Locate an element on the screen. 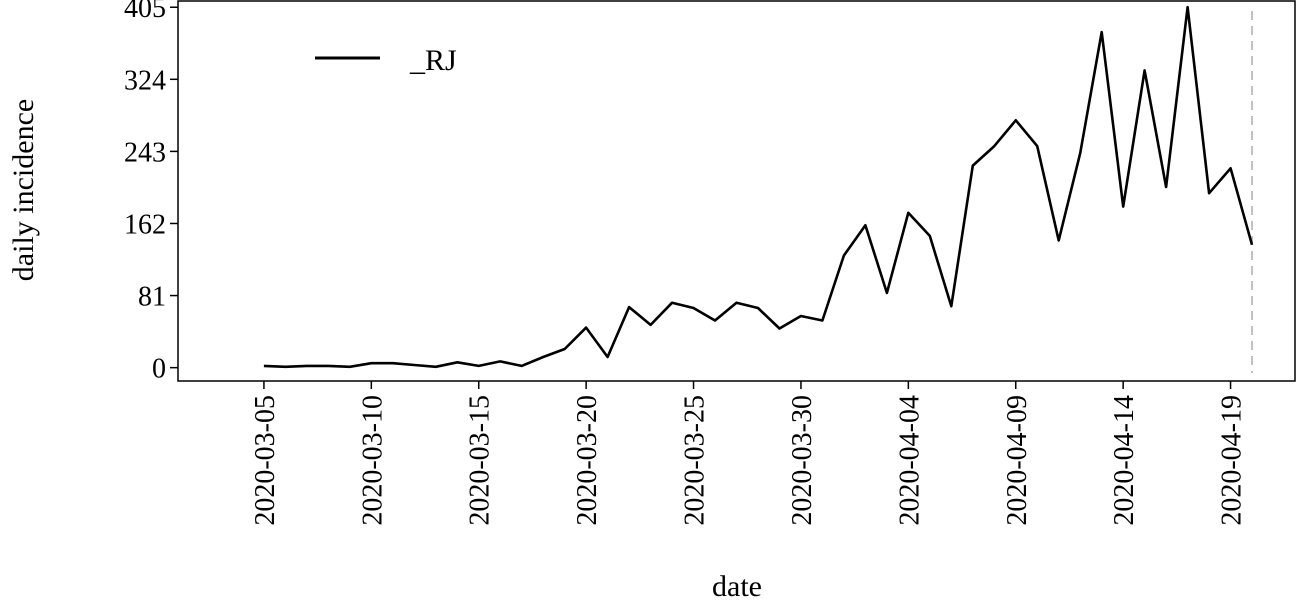 This screenshot has width=1296, height=600. legend: _RJ is located at coordinates (386, 60).